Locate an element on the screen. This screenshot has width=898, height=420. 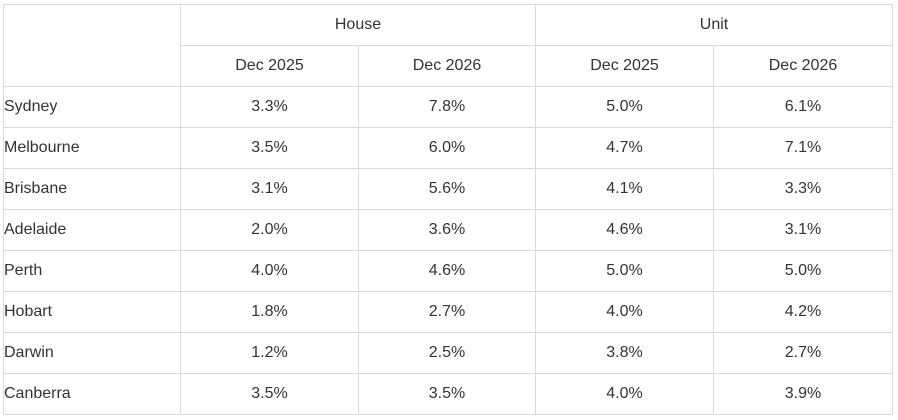
table-row: Melbourne 3.5% 6.0% 4.7% 7.1% is located at coordinates (448, 148).